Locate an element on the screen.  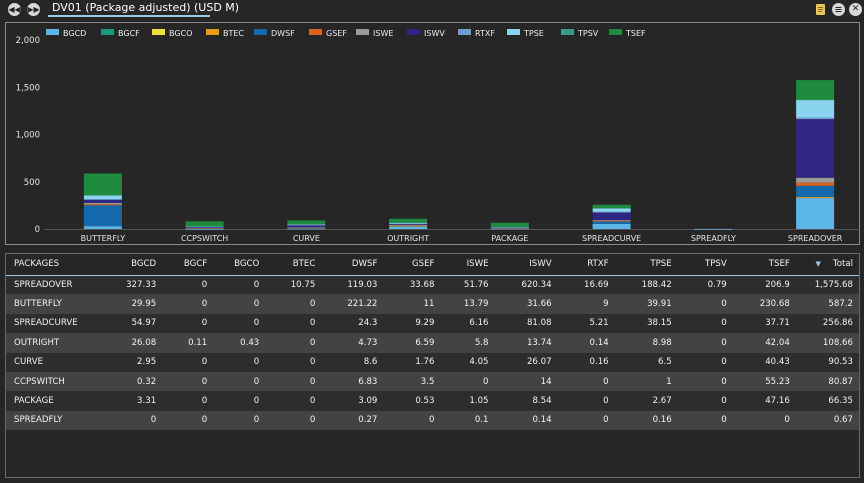
column-header-bgcd: BGCD is located at coordinates (128, 265).